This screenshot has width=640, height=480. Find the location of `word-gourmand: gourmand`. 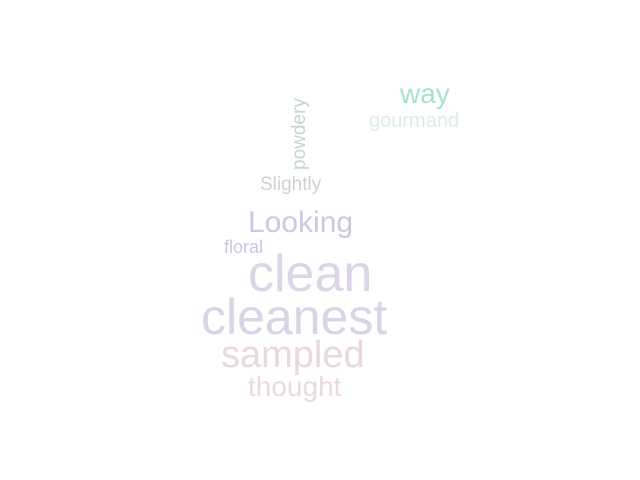

word-gourmand: gourmand is located at coordinates (414, 121).